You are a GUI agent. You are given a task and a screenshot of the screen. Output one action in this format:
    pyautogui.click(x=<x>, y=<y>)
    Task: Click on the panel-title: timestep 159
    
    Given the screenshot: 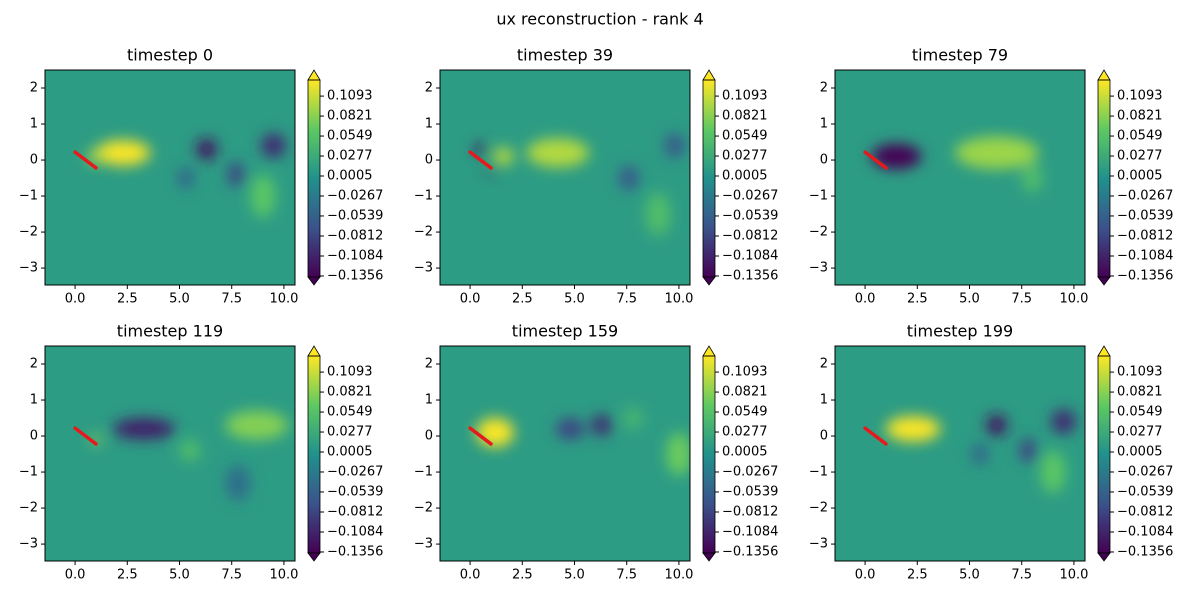 What is the action you would take?
    pyautogui.click(x=565, y=331)
    